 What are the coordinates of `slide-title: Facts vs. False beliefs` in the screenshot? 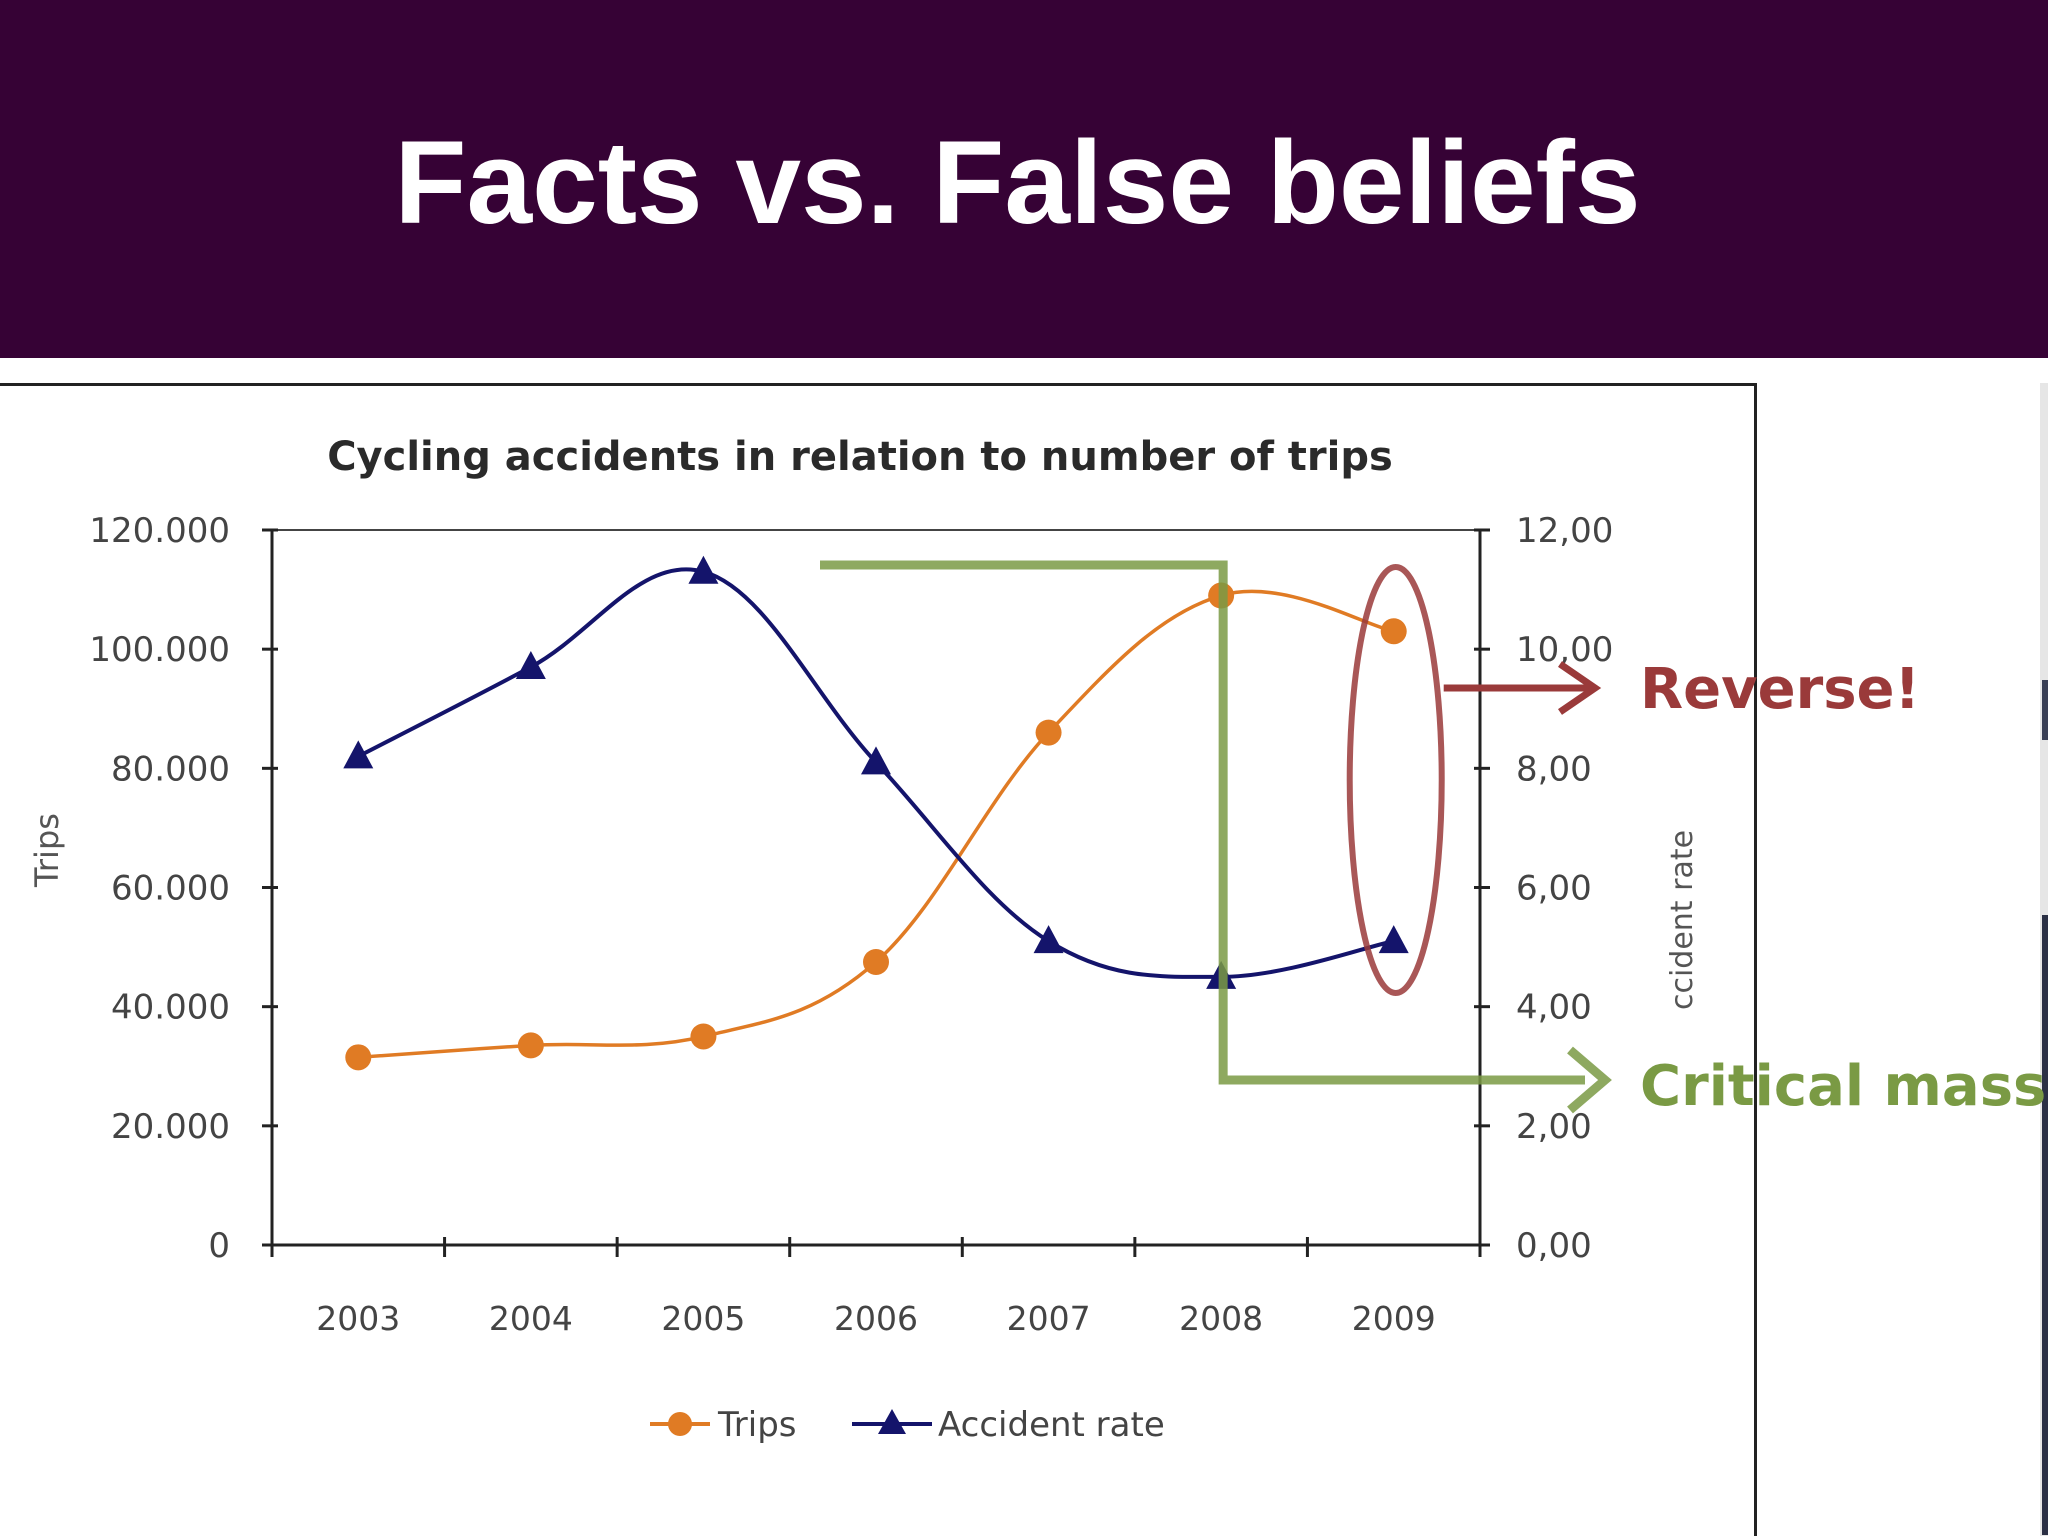 It's located at (1017, 183).